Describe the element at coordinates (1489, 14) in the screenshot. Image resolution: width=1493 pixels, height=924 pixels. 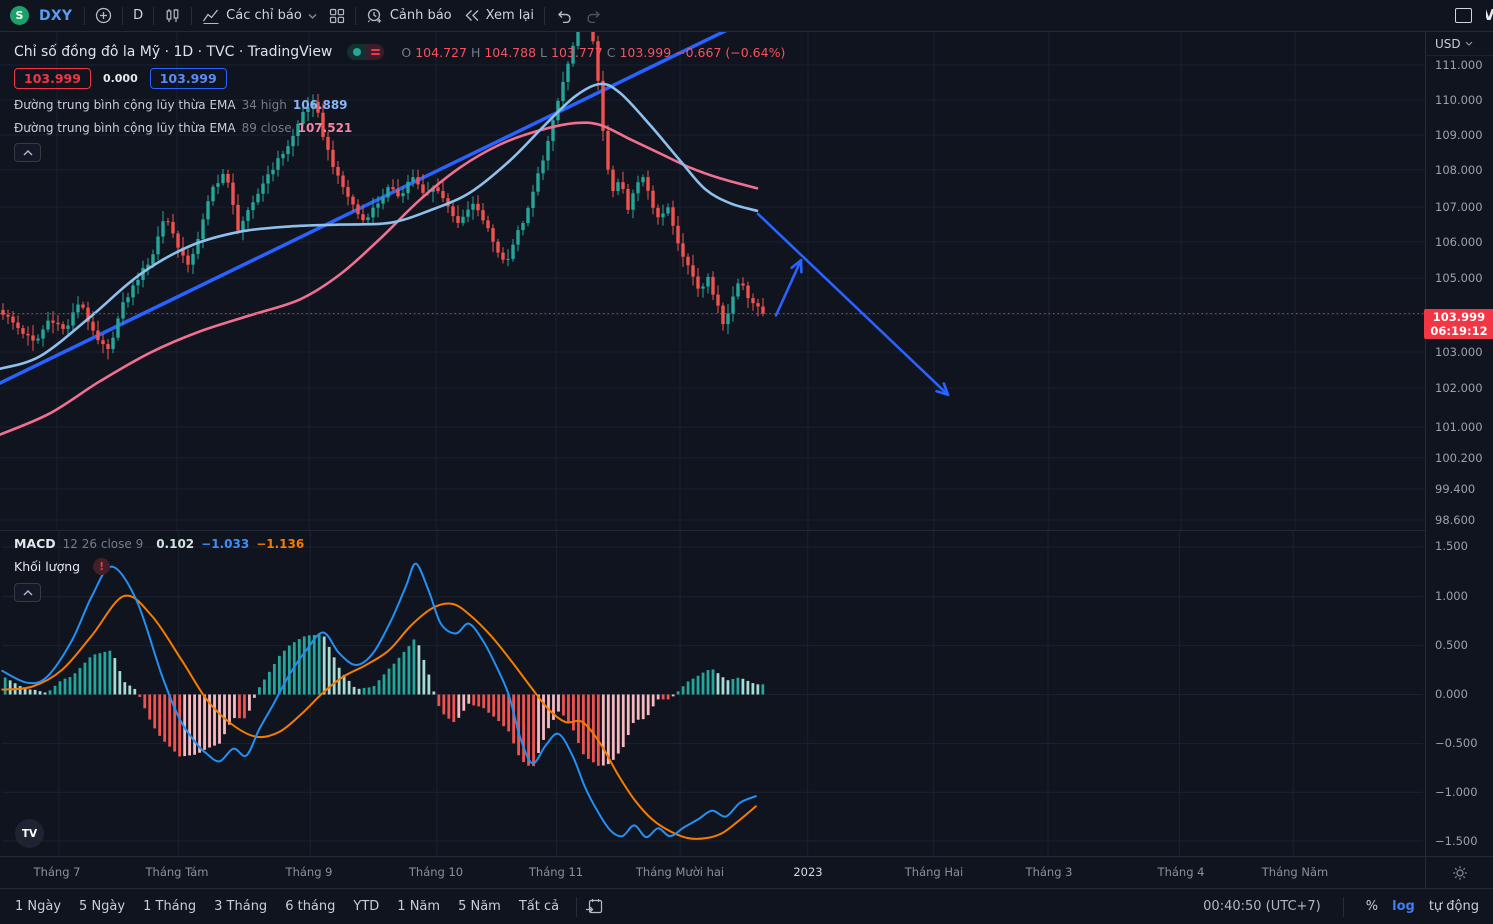
I see `clipped-right-glyph: V` at that location.